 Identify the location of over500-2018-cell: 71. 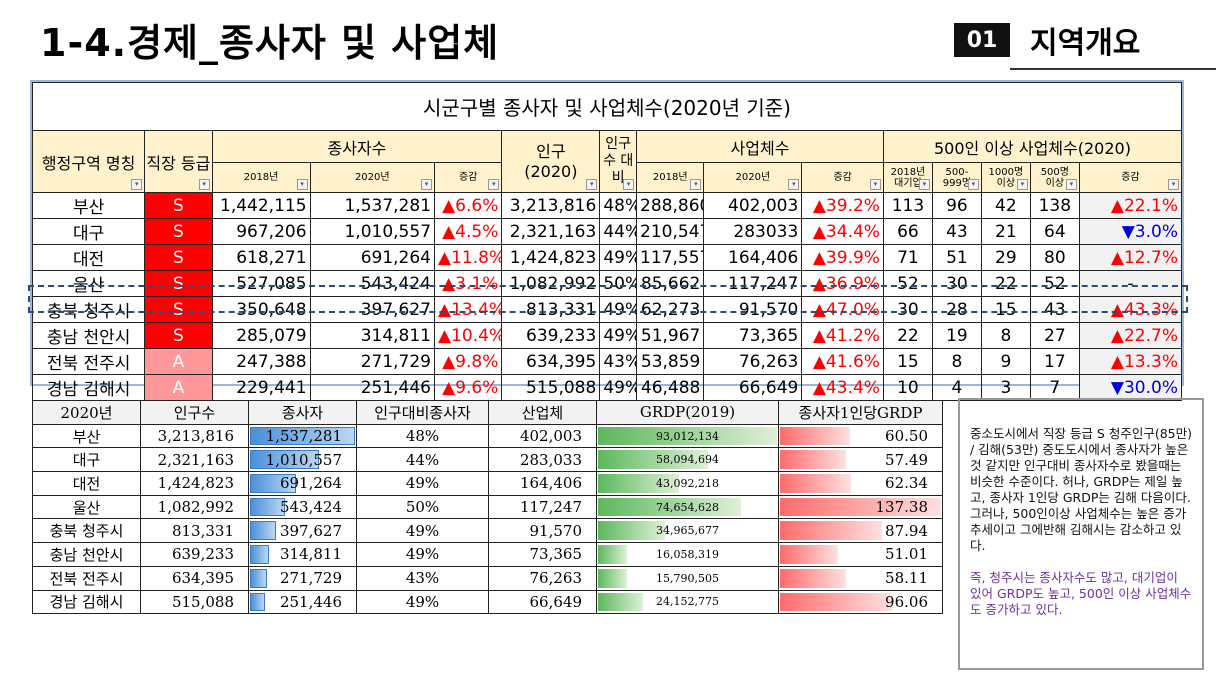
(907, 257).